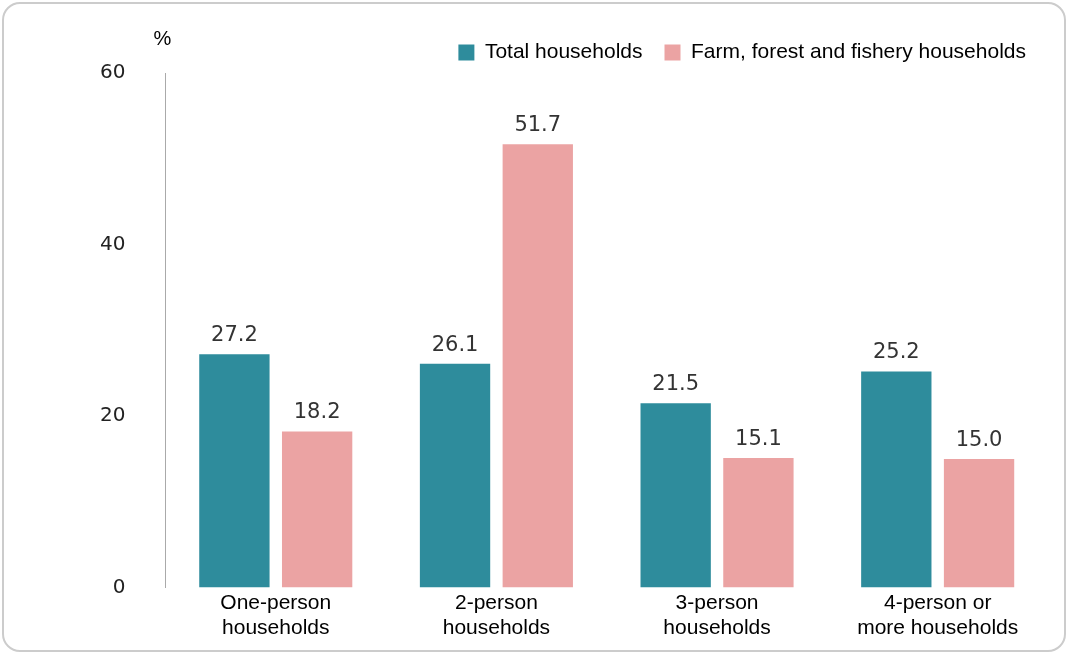  I want to click on y-tick-label: 60, so click(113, 71).